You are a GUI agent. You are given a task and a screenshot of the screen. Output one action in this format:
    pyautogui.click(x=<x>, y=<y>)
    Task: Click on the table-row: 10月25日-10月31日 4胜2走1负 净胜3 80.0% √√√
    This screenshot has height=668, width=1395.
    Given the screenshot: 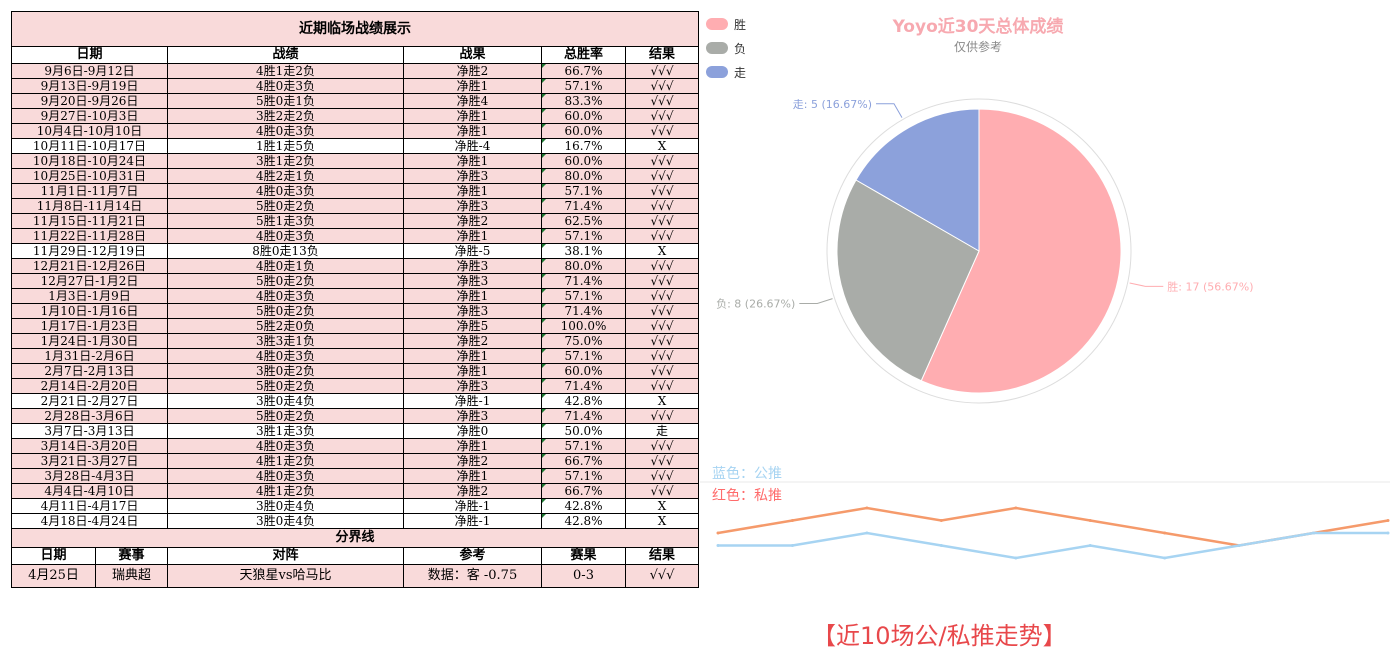 What is the action you would take?
    pyautogui.click(x=355, y=176)
    